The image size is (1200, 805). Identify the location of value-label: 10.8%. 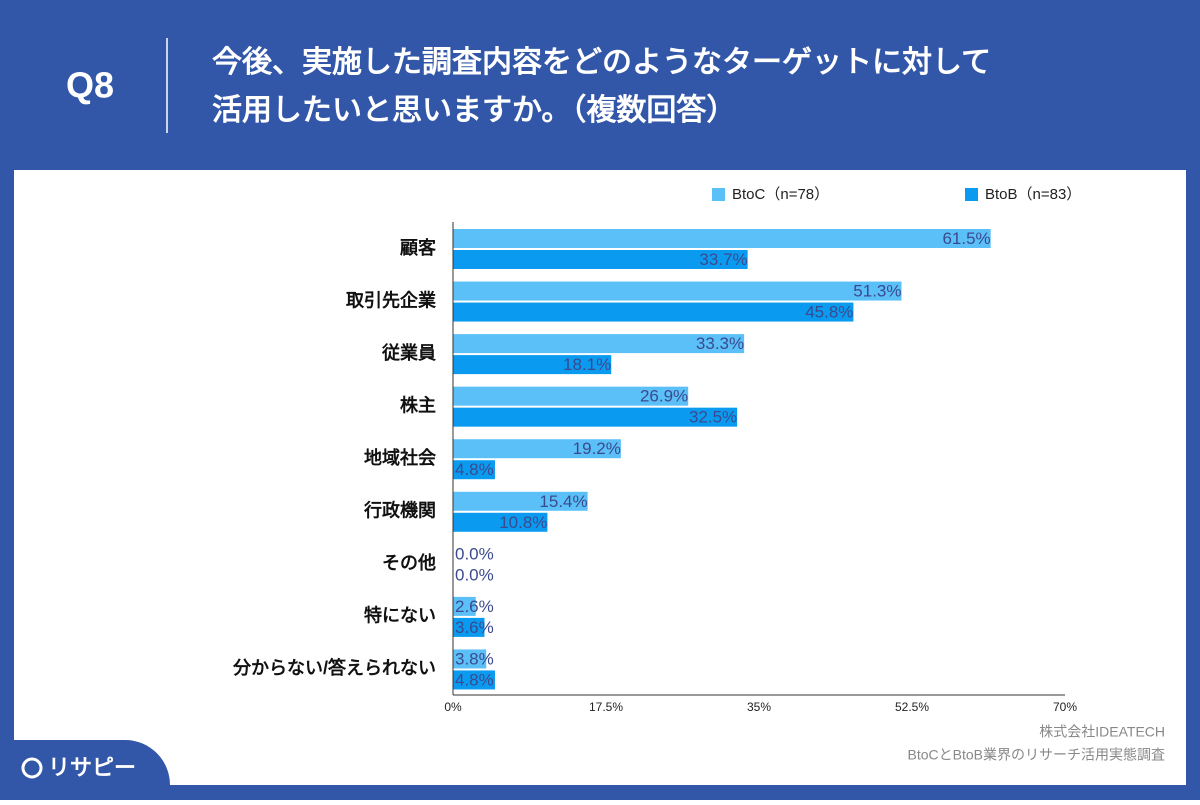
(523, 522).